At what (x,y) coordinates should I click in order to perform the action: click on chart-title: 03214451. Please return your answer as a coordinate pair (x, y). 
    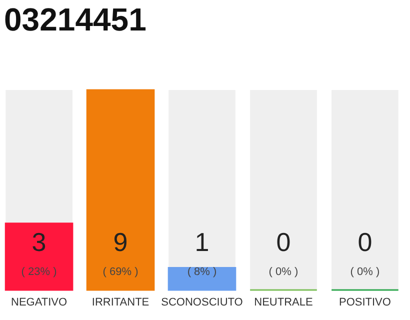
    Looking at the image, I should click on (75, 19).